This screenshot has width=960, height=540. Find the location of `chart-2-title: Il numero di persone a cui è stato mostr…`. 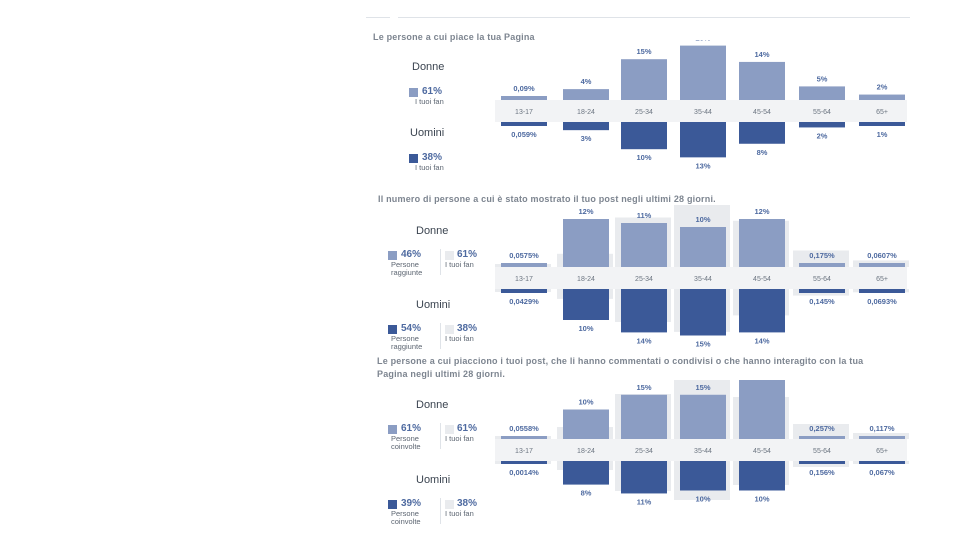

chart-2-title: Il numero di persone a cui è stato mostr… is located at coordinates (547, 199).